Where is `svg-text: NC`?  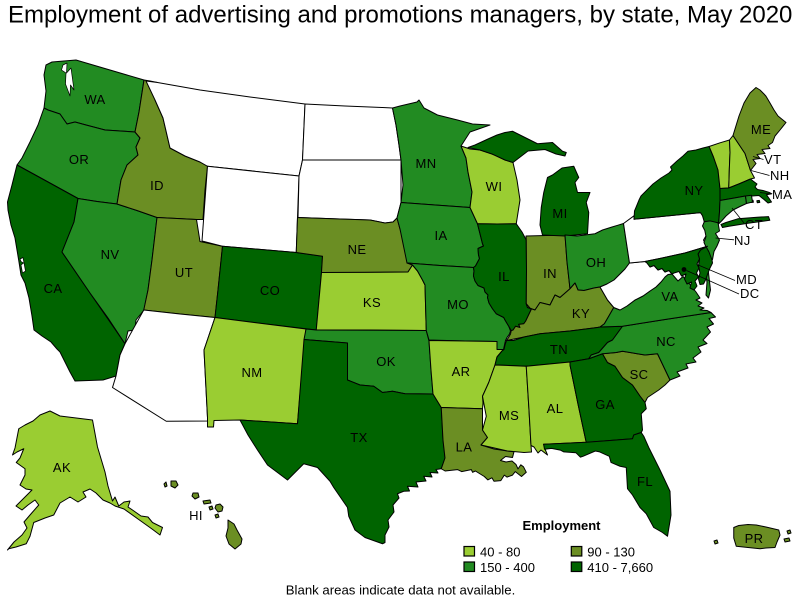
svg-text: NC is located at coordinates (666, 341).